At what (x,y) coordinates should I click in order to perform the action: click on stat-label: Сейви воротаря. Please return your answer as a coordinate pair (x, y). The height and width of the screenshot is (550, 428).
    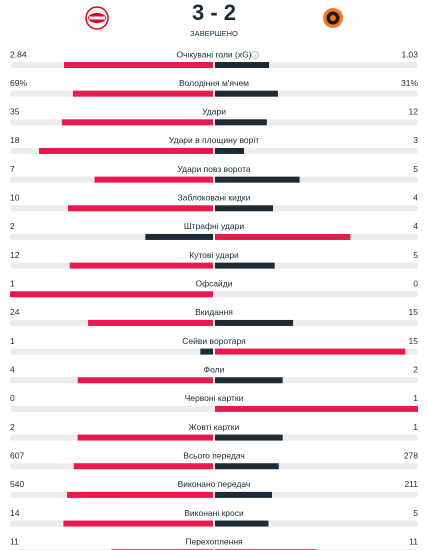
    Looking at the image, I should click on (214, 341).